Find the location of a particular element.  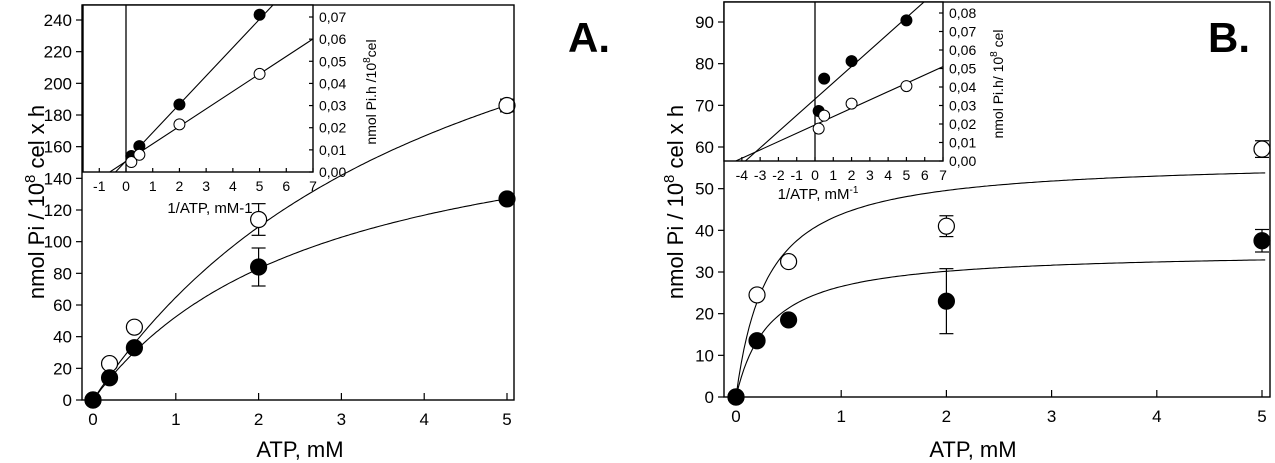

inset-x-tick-label: -2 is located at coordinates (778, 175).